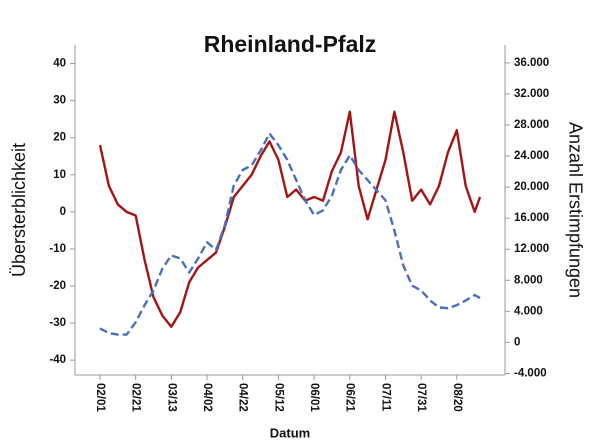  Describe the element at coordinates (100, 397) in the screenshot. I see `x-tick-label: 02/01` at that location.